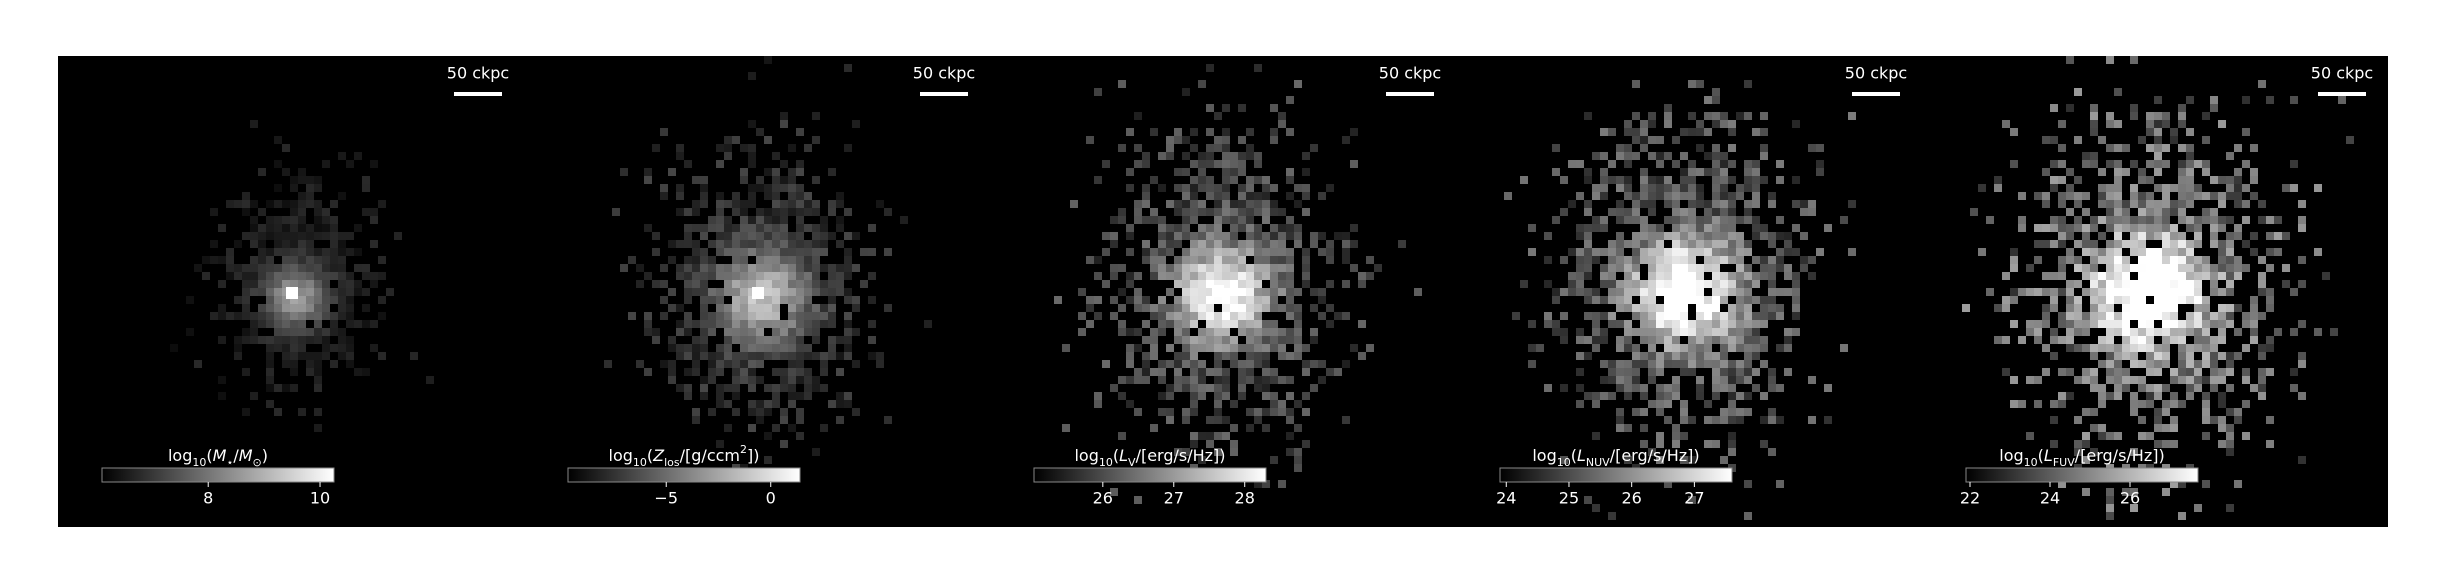 The image size is (2444, 584). I want to click on colorbar-tick-label: 28, so click(1245, 498).